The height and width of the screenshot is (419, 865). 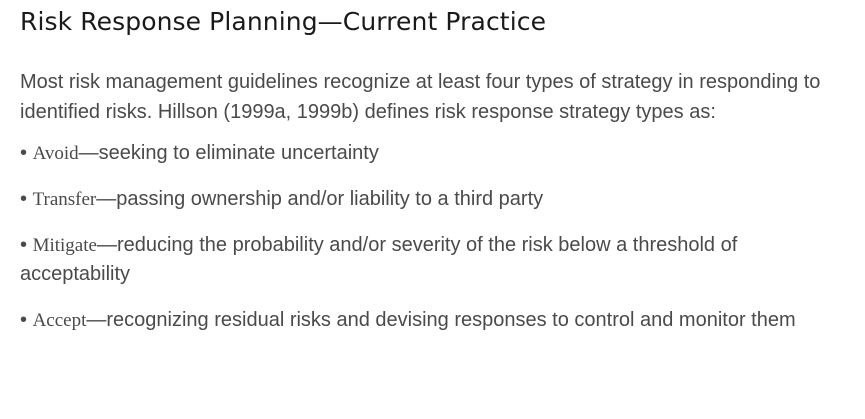 What do you see at coordinates (435, 153) in the screenshot?
I see `strategy-item-avoid: • Avoid—seeking to eliminate uncertainty` at bounding box center [435, 153].